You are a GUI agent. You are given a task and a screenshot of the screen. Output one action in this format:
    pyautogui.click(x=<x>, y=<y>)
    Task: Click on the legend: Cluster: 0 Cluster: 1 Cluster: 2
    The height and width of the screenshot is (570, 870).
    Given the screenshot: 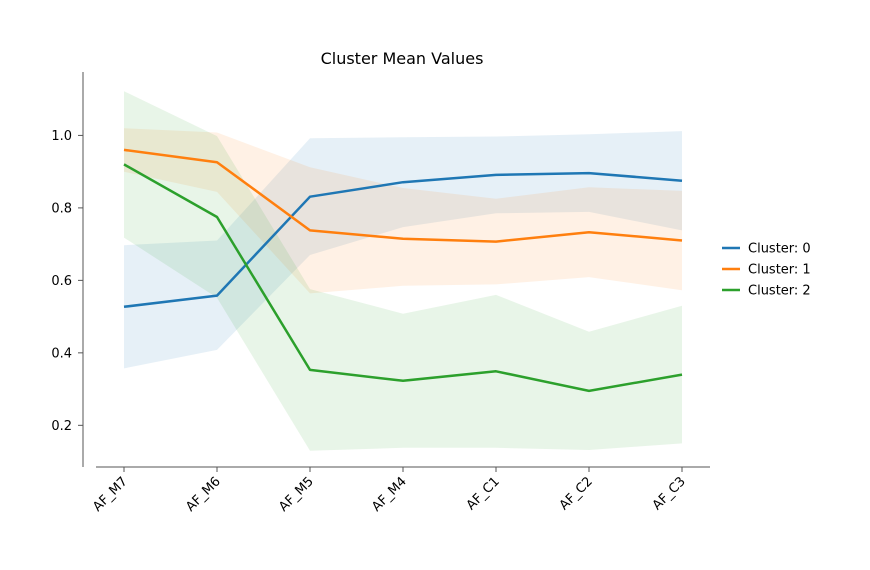 What is the action you would take?
    pyautogui.click(x=766, y=270)
    